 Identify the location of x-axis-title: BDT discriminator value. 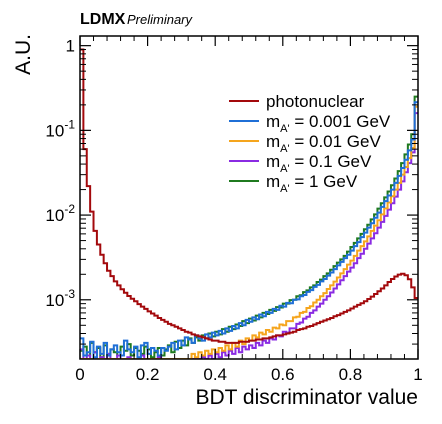
(306, 397).